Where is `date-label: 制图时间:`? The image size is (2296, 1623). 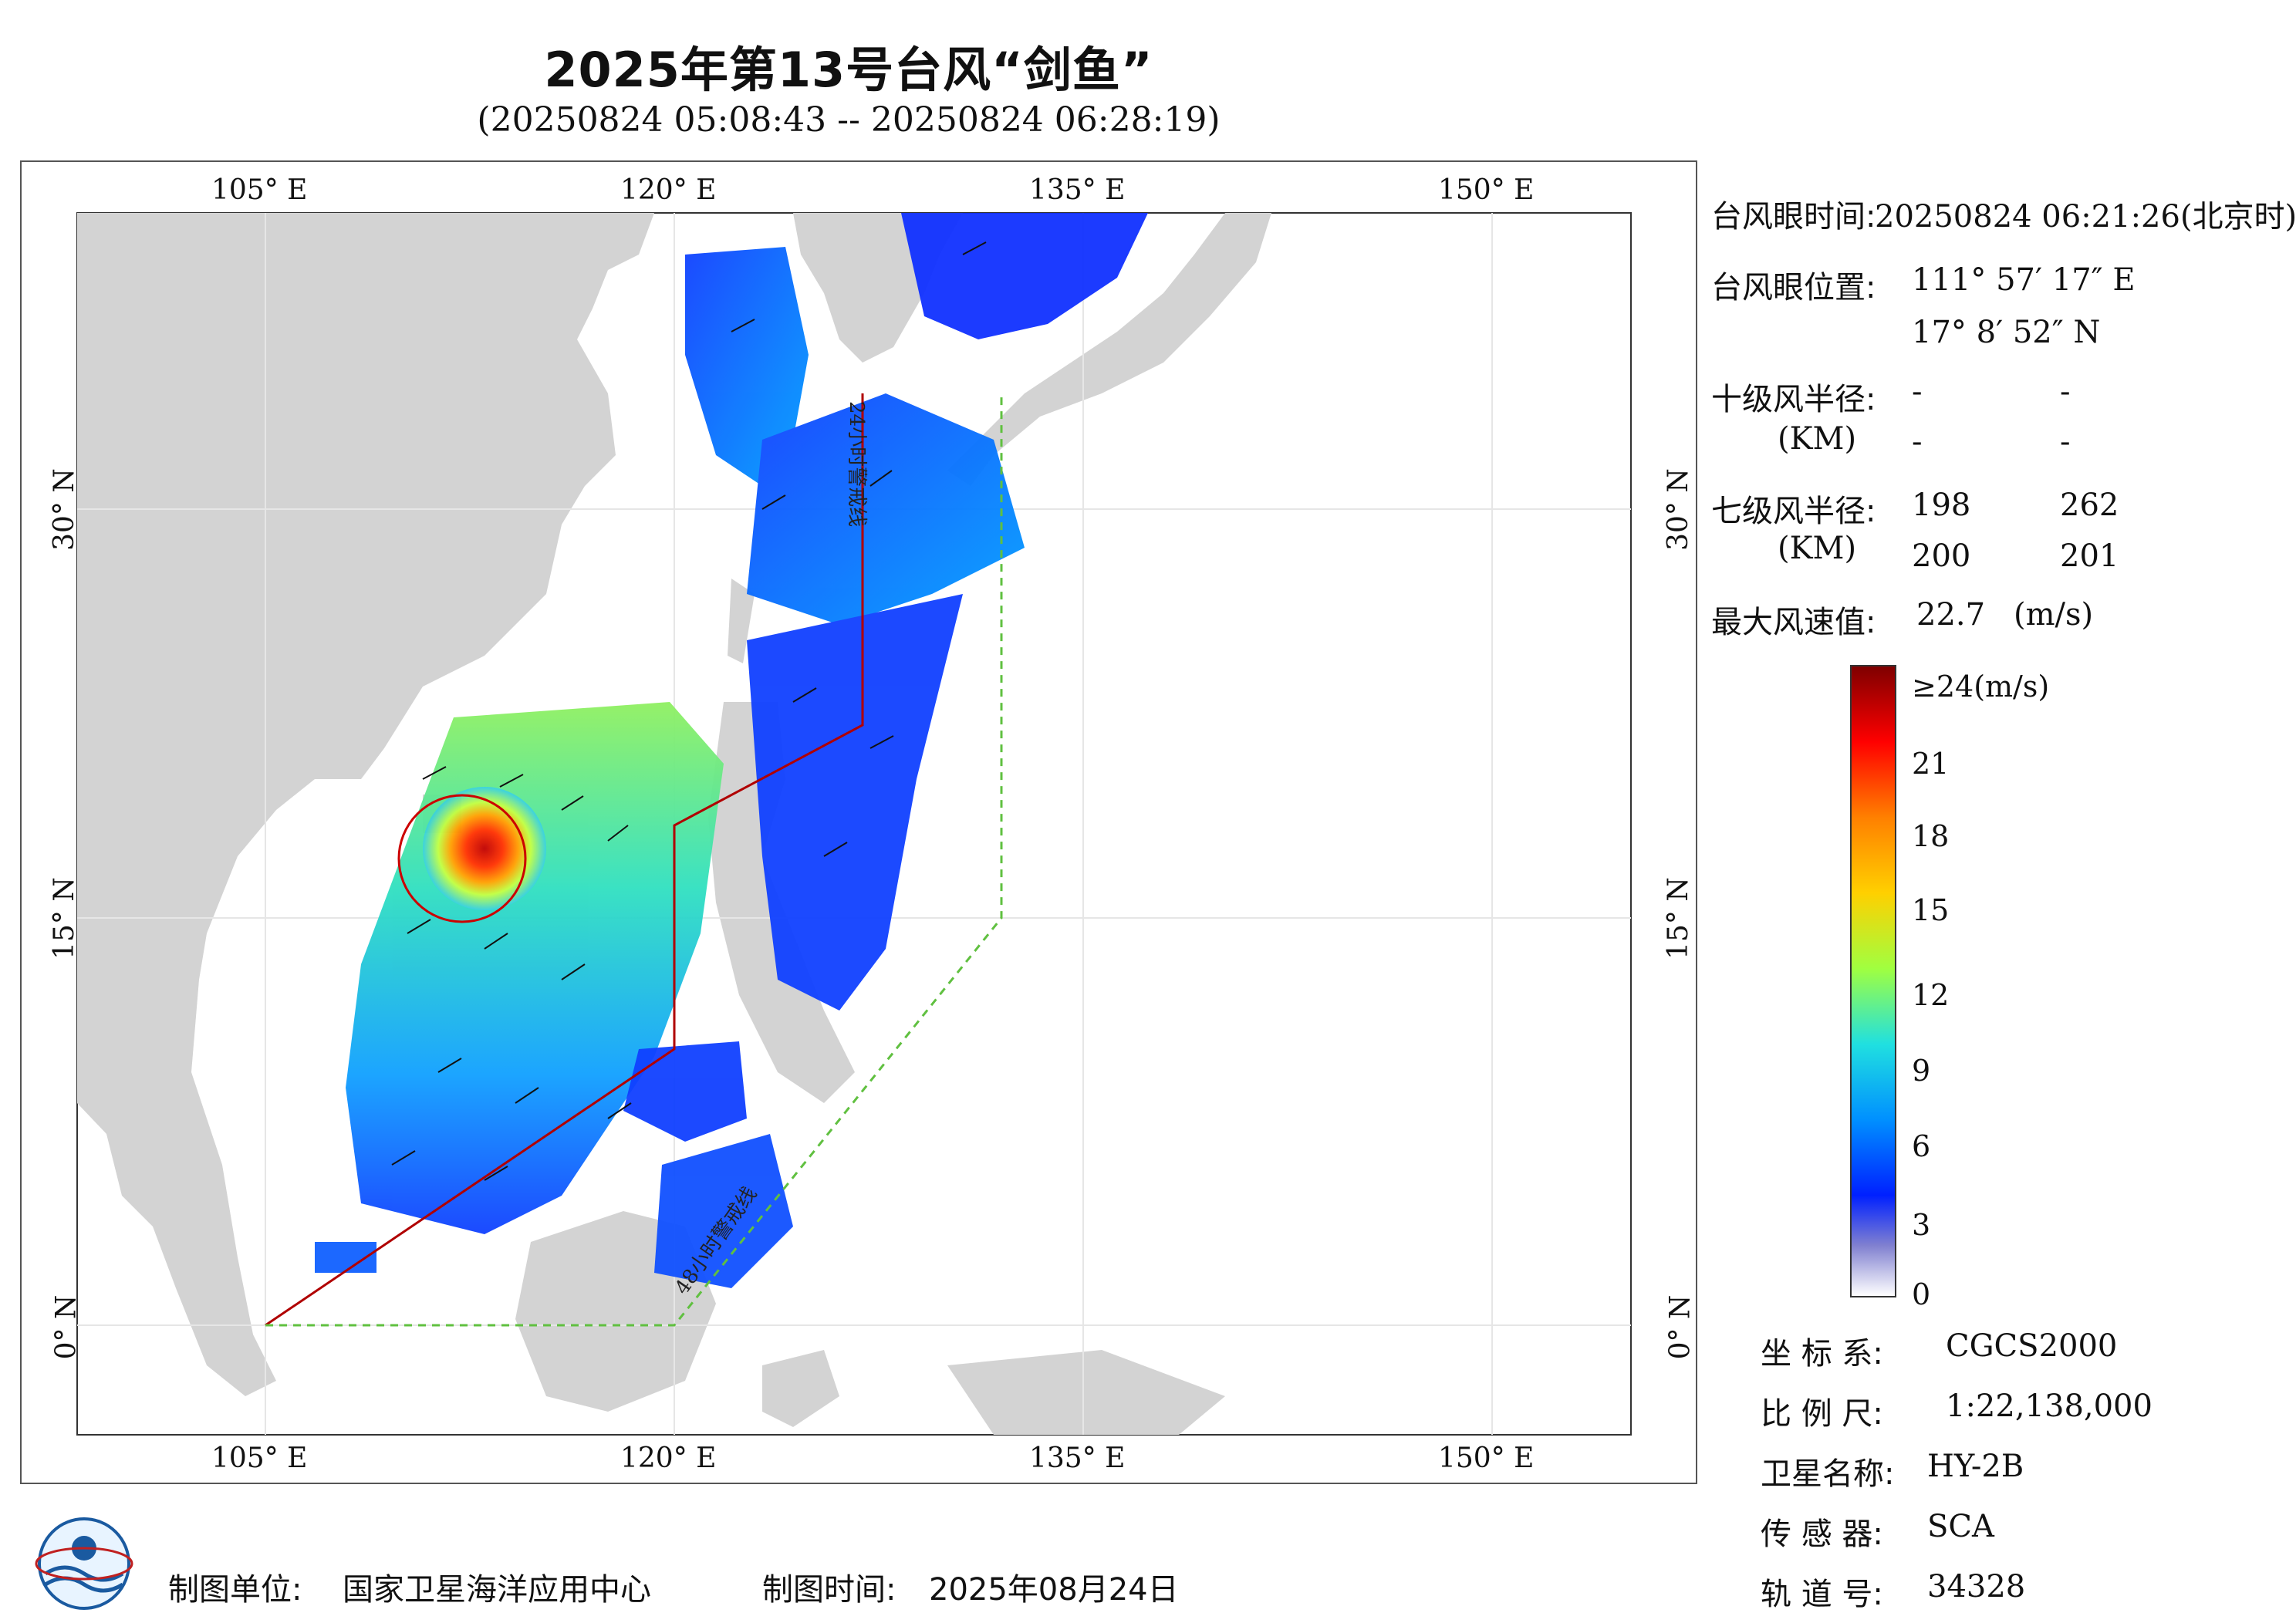
date-label: 制图时间: is located at coordinates (829, 1590).